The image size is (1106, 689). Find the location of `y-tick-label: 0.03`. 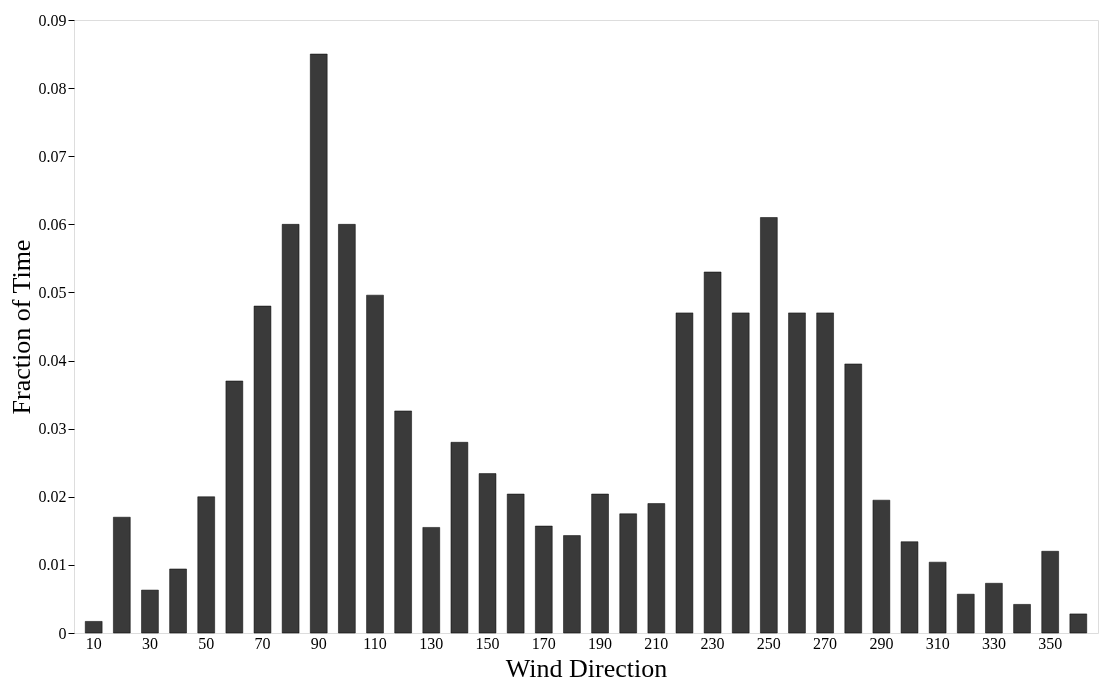

y-tick-label: 0.03 is located at coordinates (52, 429).